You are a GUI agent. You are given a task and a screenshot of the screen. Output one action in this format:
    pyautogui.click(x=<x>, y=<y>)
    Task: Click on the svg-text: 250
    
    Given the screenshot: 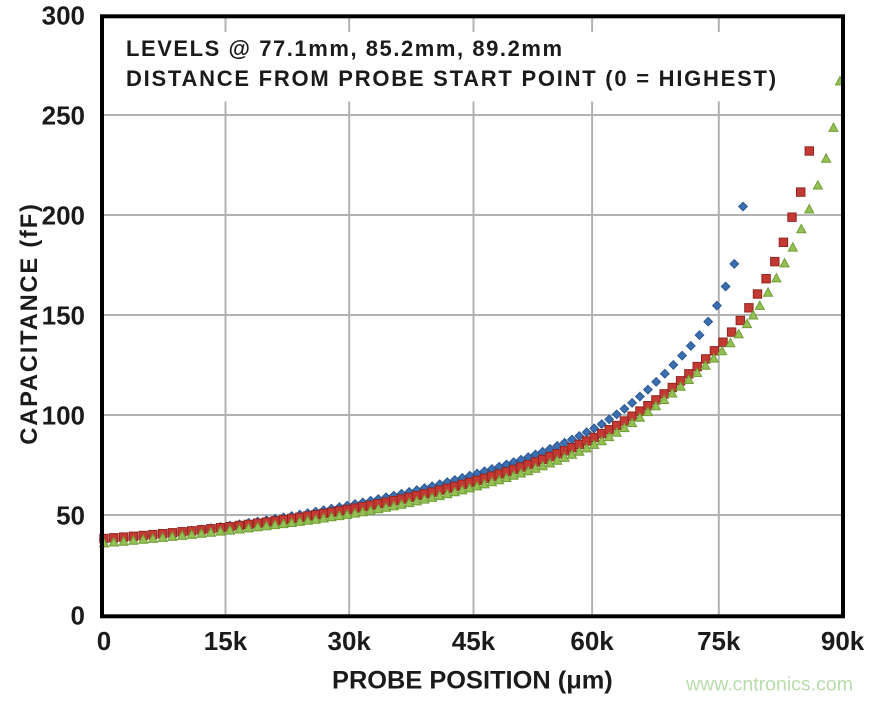 What is the action you would take?
    pyautogui.click(x=63, y=115)
    